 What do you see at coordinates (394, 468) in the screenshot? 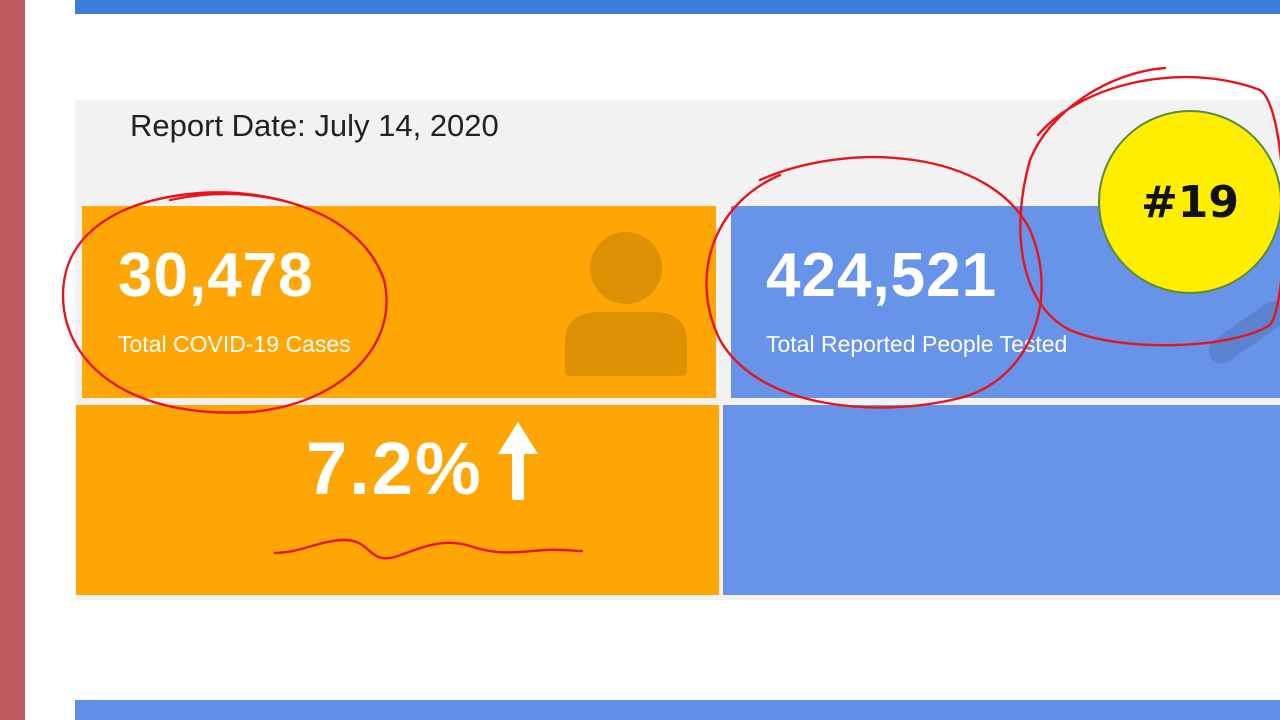
I see `positivity-value: 7.2%` at bounding box center [394, 468].